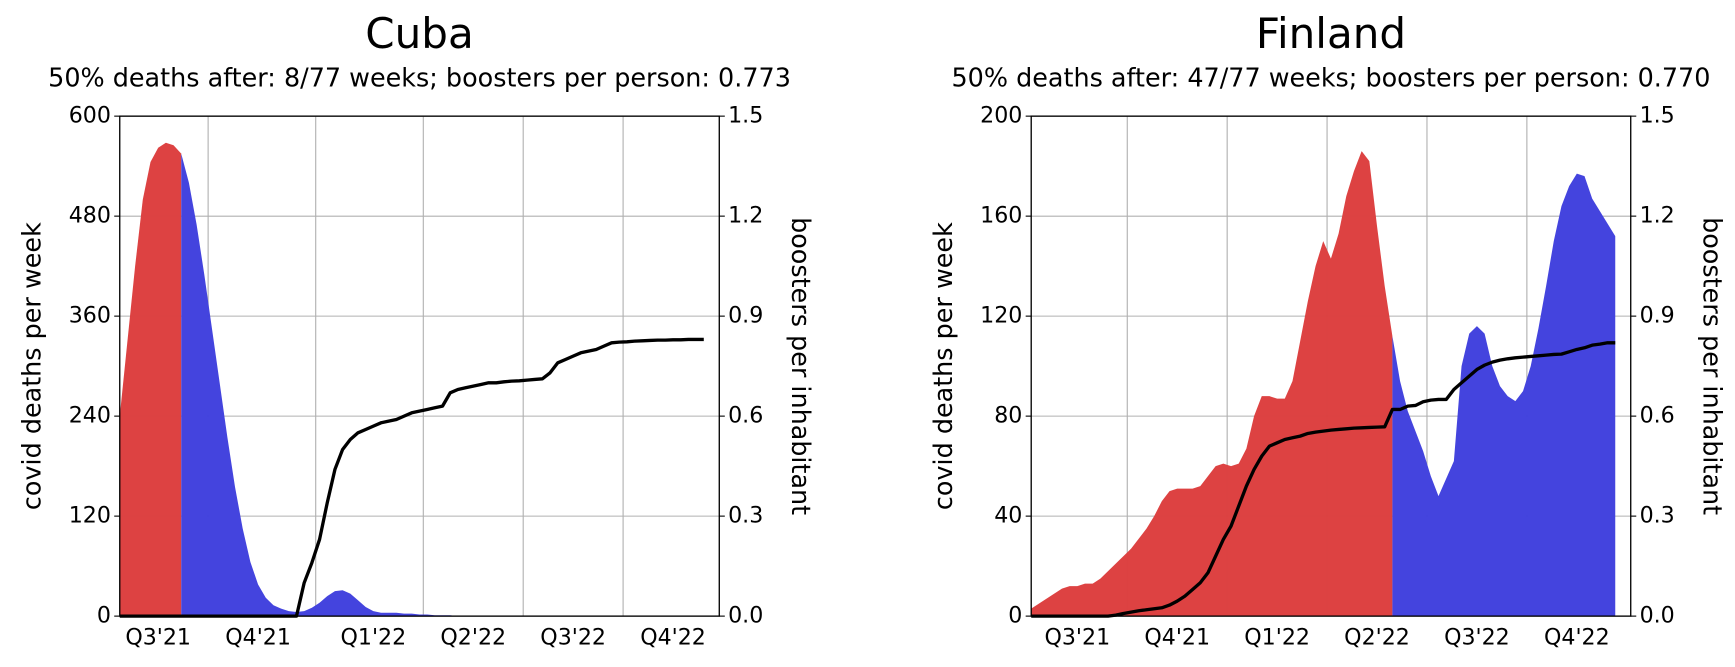 Image resolution: width=1735 pixels, height=667 pixels. What do you see at coordinates (1001, 116) in the screenshot?
I see `y-tick-label: 200` at bounding box center [1001, 116].